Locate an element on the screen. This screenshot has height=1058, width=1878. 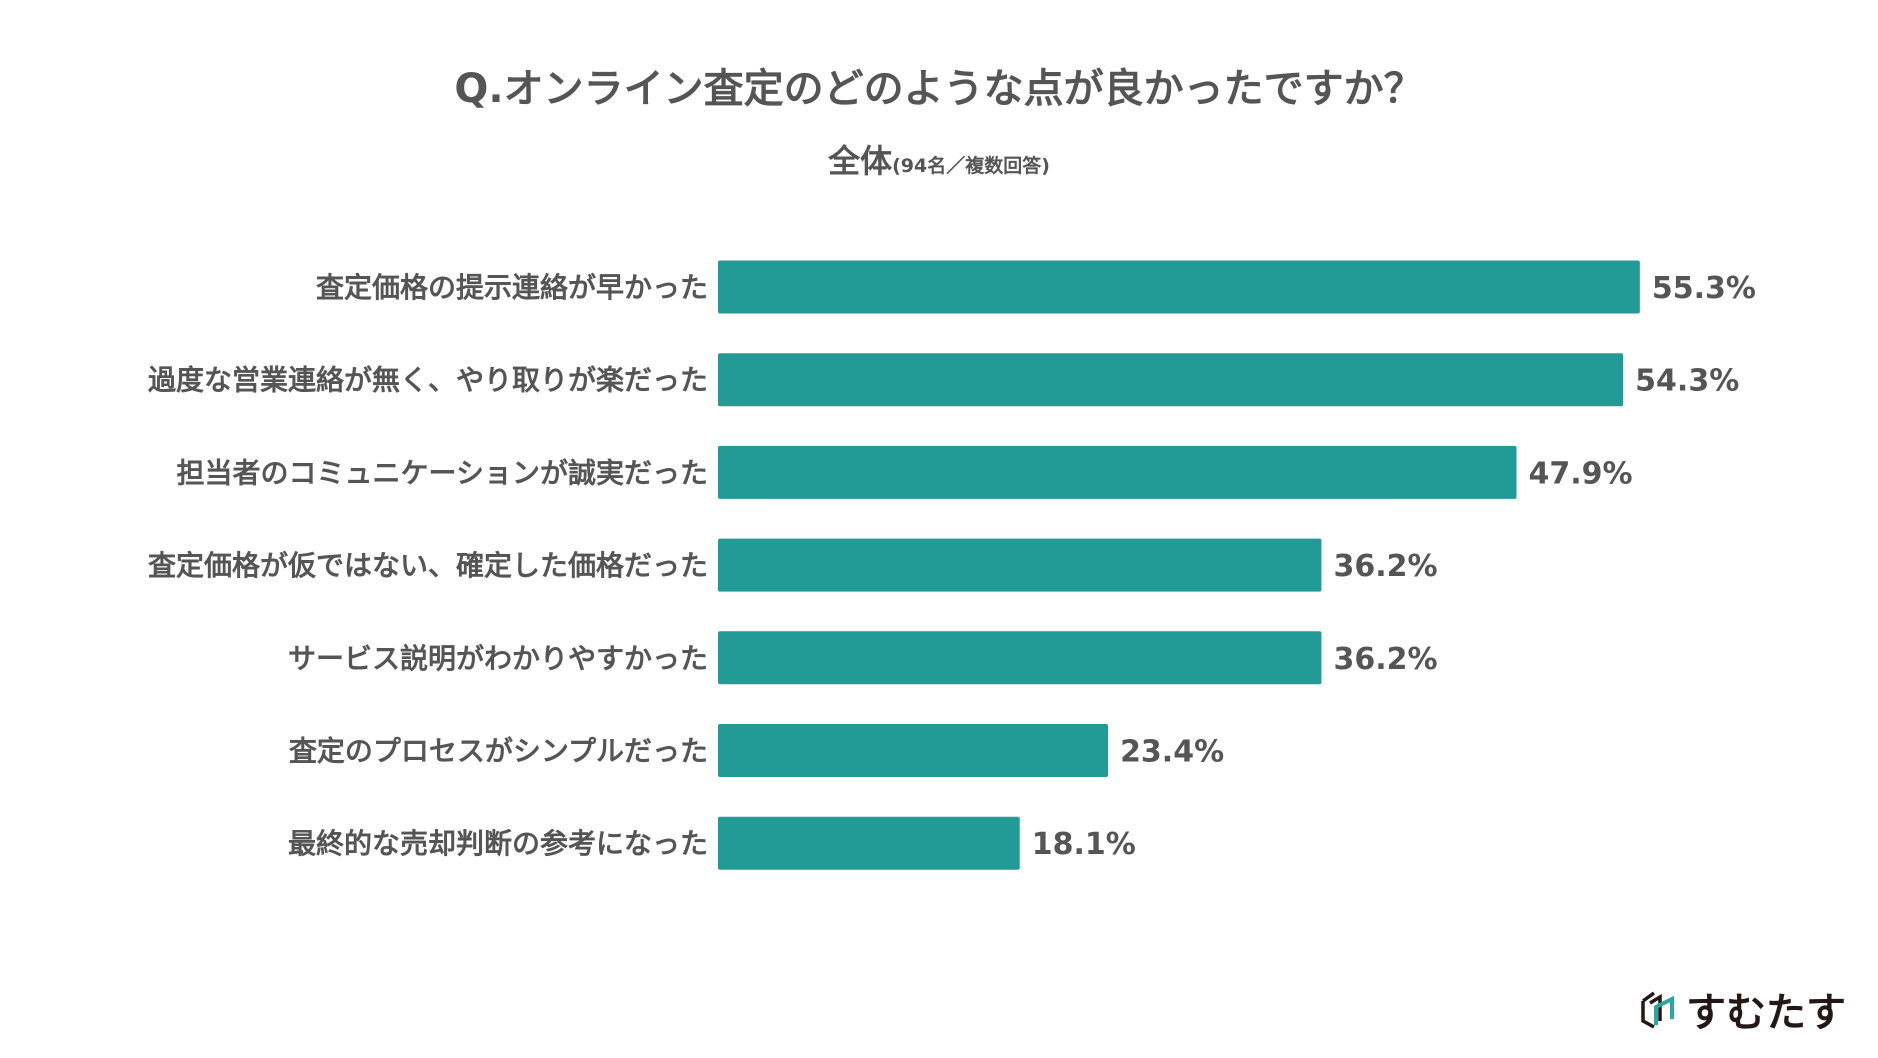
chart-title: Q.オンライン査定のどのような点が良かったですか？ is located at coordinates (939, 89).